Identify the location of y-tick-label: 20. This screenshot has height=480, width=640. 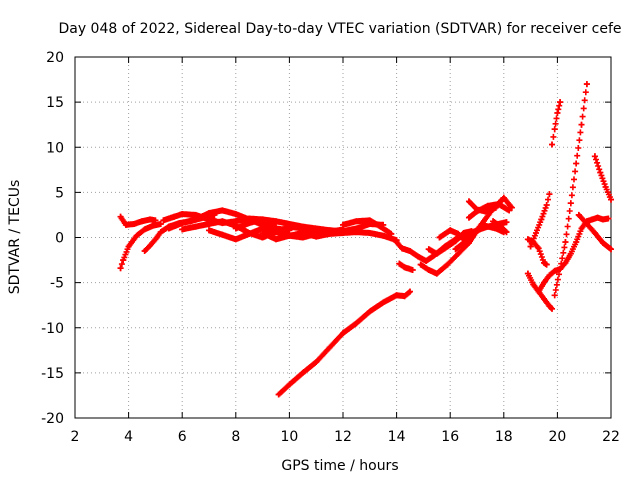
(55, 58).